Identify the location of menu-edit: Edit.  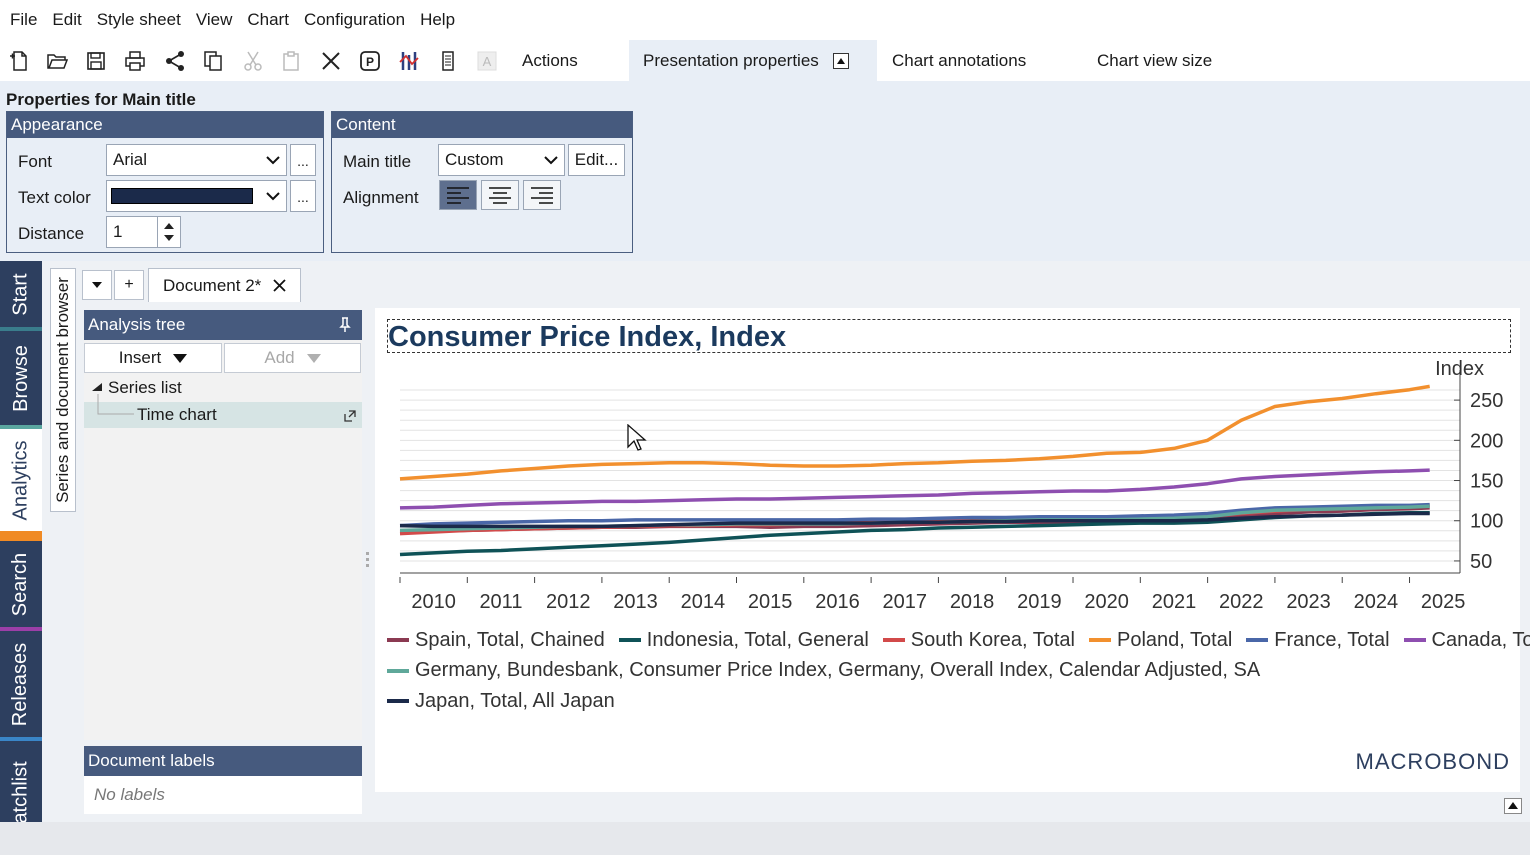
(67, 19).